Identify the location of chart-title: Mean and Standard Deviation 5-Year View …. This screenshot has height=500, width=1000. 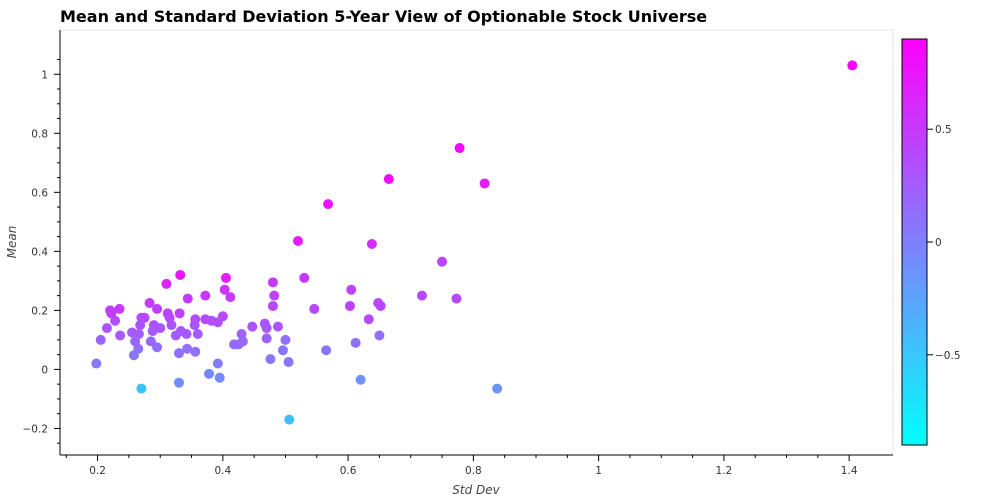
(383, 16).